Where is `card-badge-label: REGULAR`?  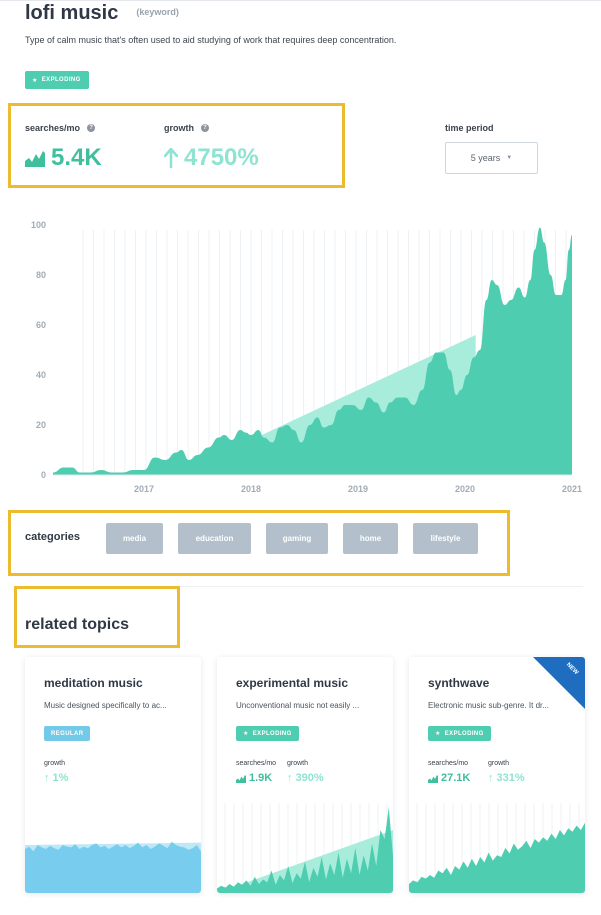
card-badge-label: REGULAR is located at coordinates (67, 733).